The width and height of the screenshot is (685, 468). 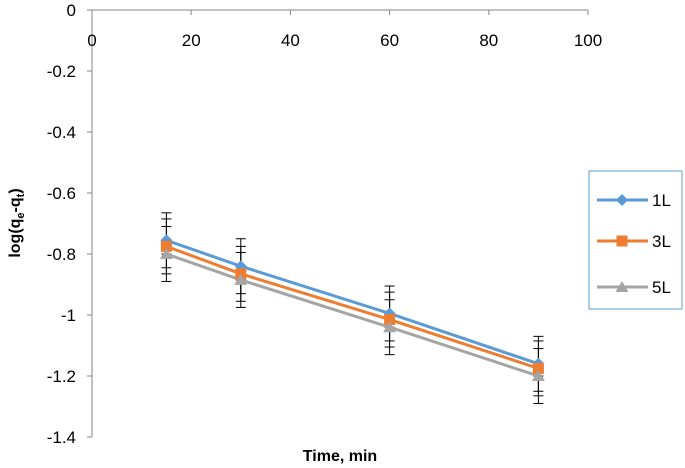 I want to click on legend-marker-3L, so click(x=622, y=241).